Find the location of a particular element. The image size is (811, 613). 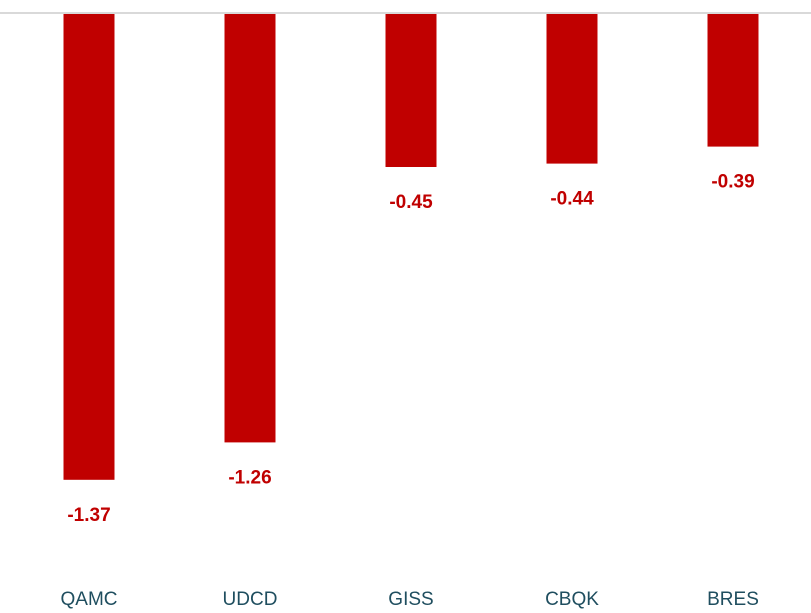

x-tick-label: GISS is located at coordinates (410, 599).